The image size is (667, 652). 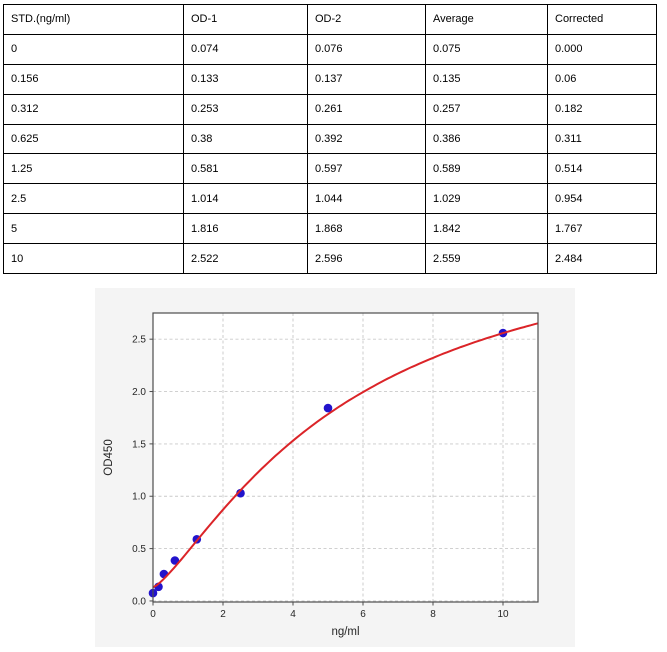 I want to click on y-axis-label: OD450, so click(x=109, y=457).